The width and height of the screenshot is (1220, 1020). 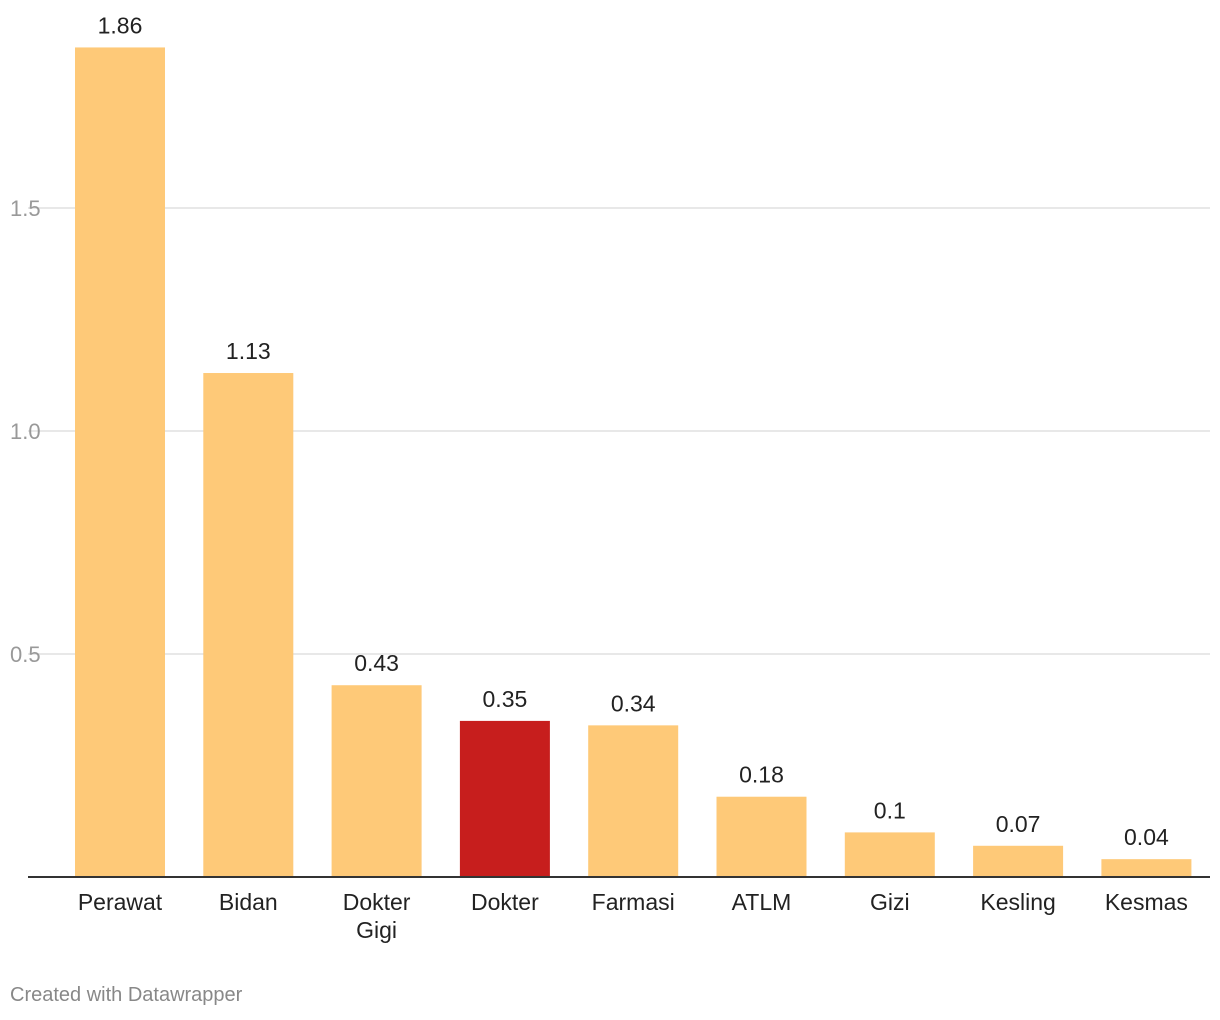 I want to click on category-label: Dokter Gigi, so click(x=377, y=916).